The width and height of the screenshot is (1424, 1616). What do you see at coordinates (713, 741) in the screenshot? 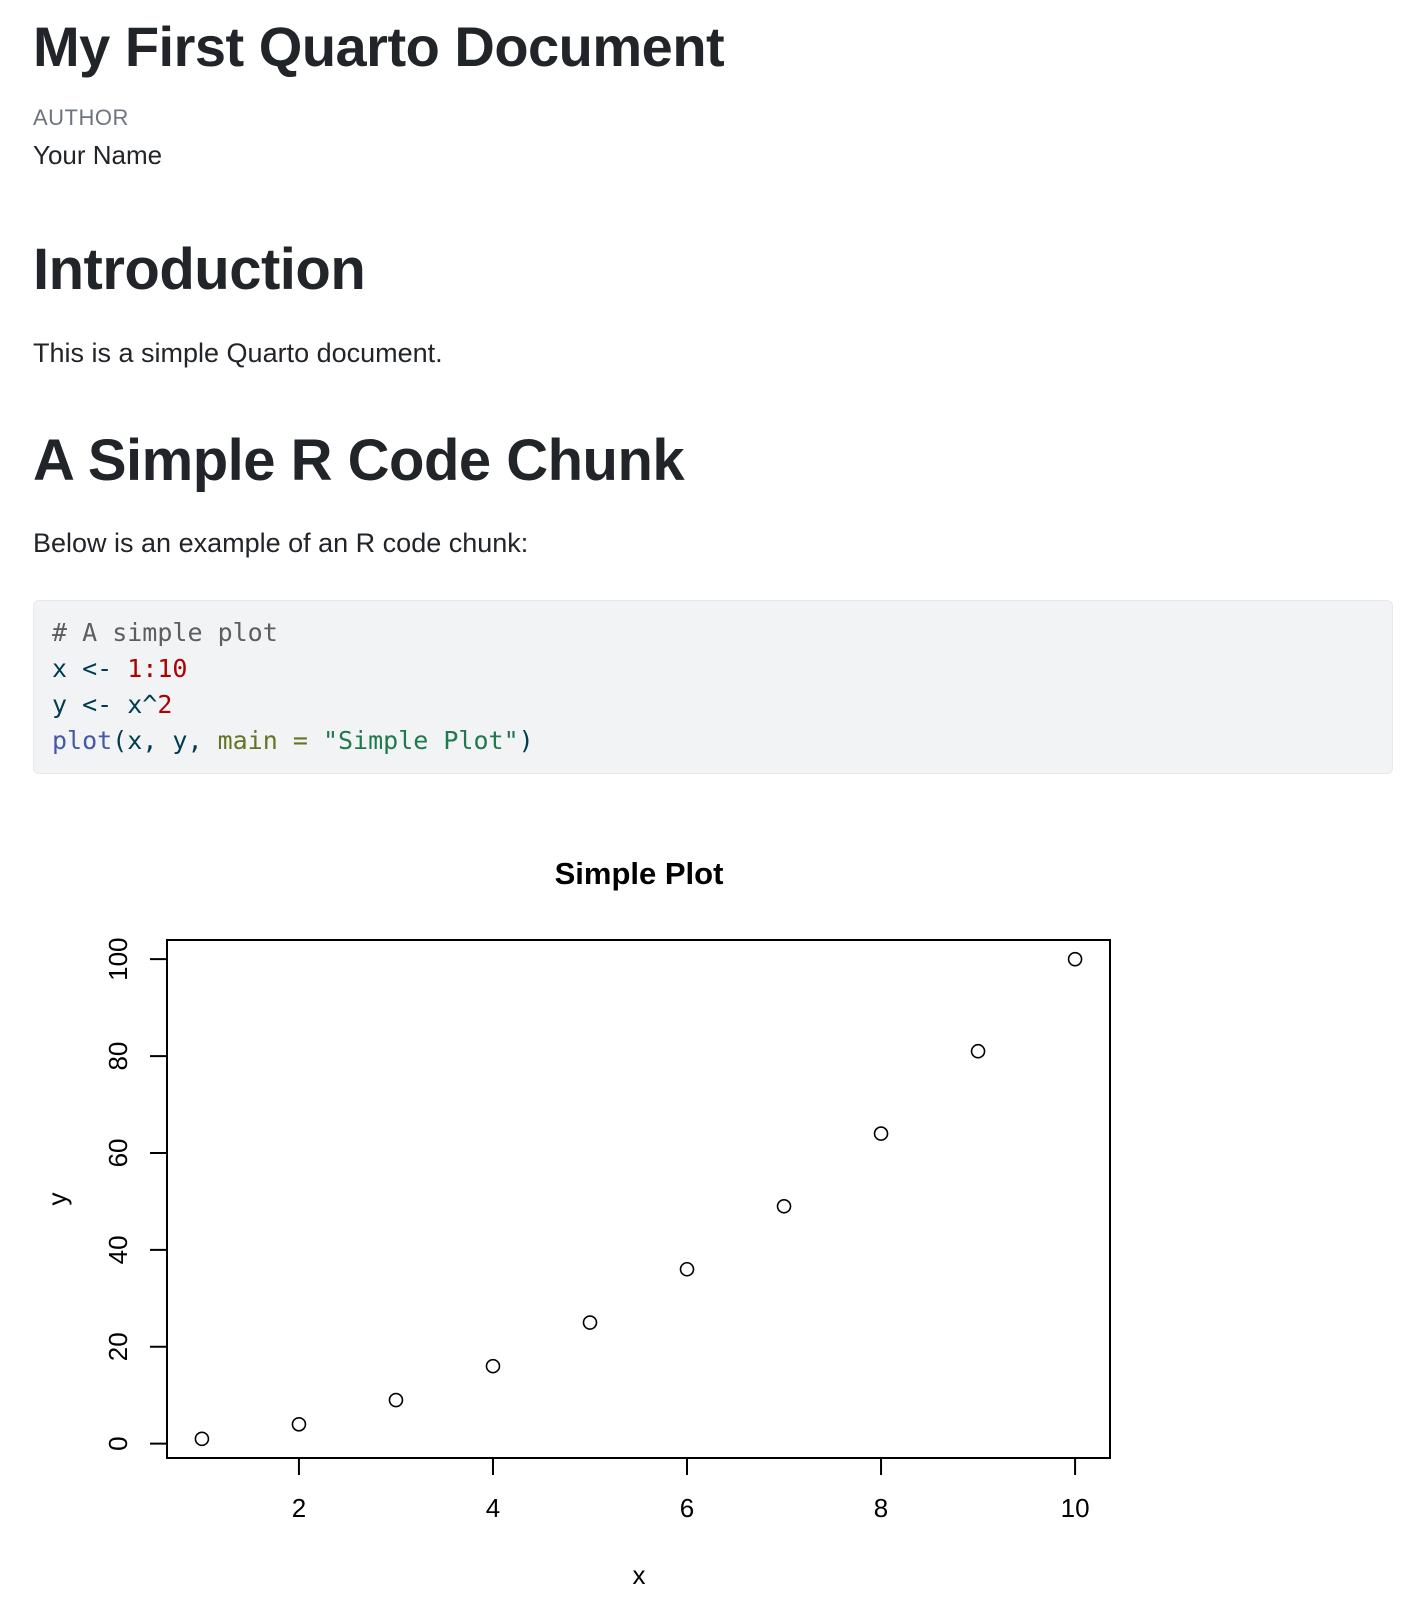
I see `code-line-4: plot(x, y, main = "Simple Plot")` at bounding box center [713, 741].